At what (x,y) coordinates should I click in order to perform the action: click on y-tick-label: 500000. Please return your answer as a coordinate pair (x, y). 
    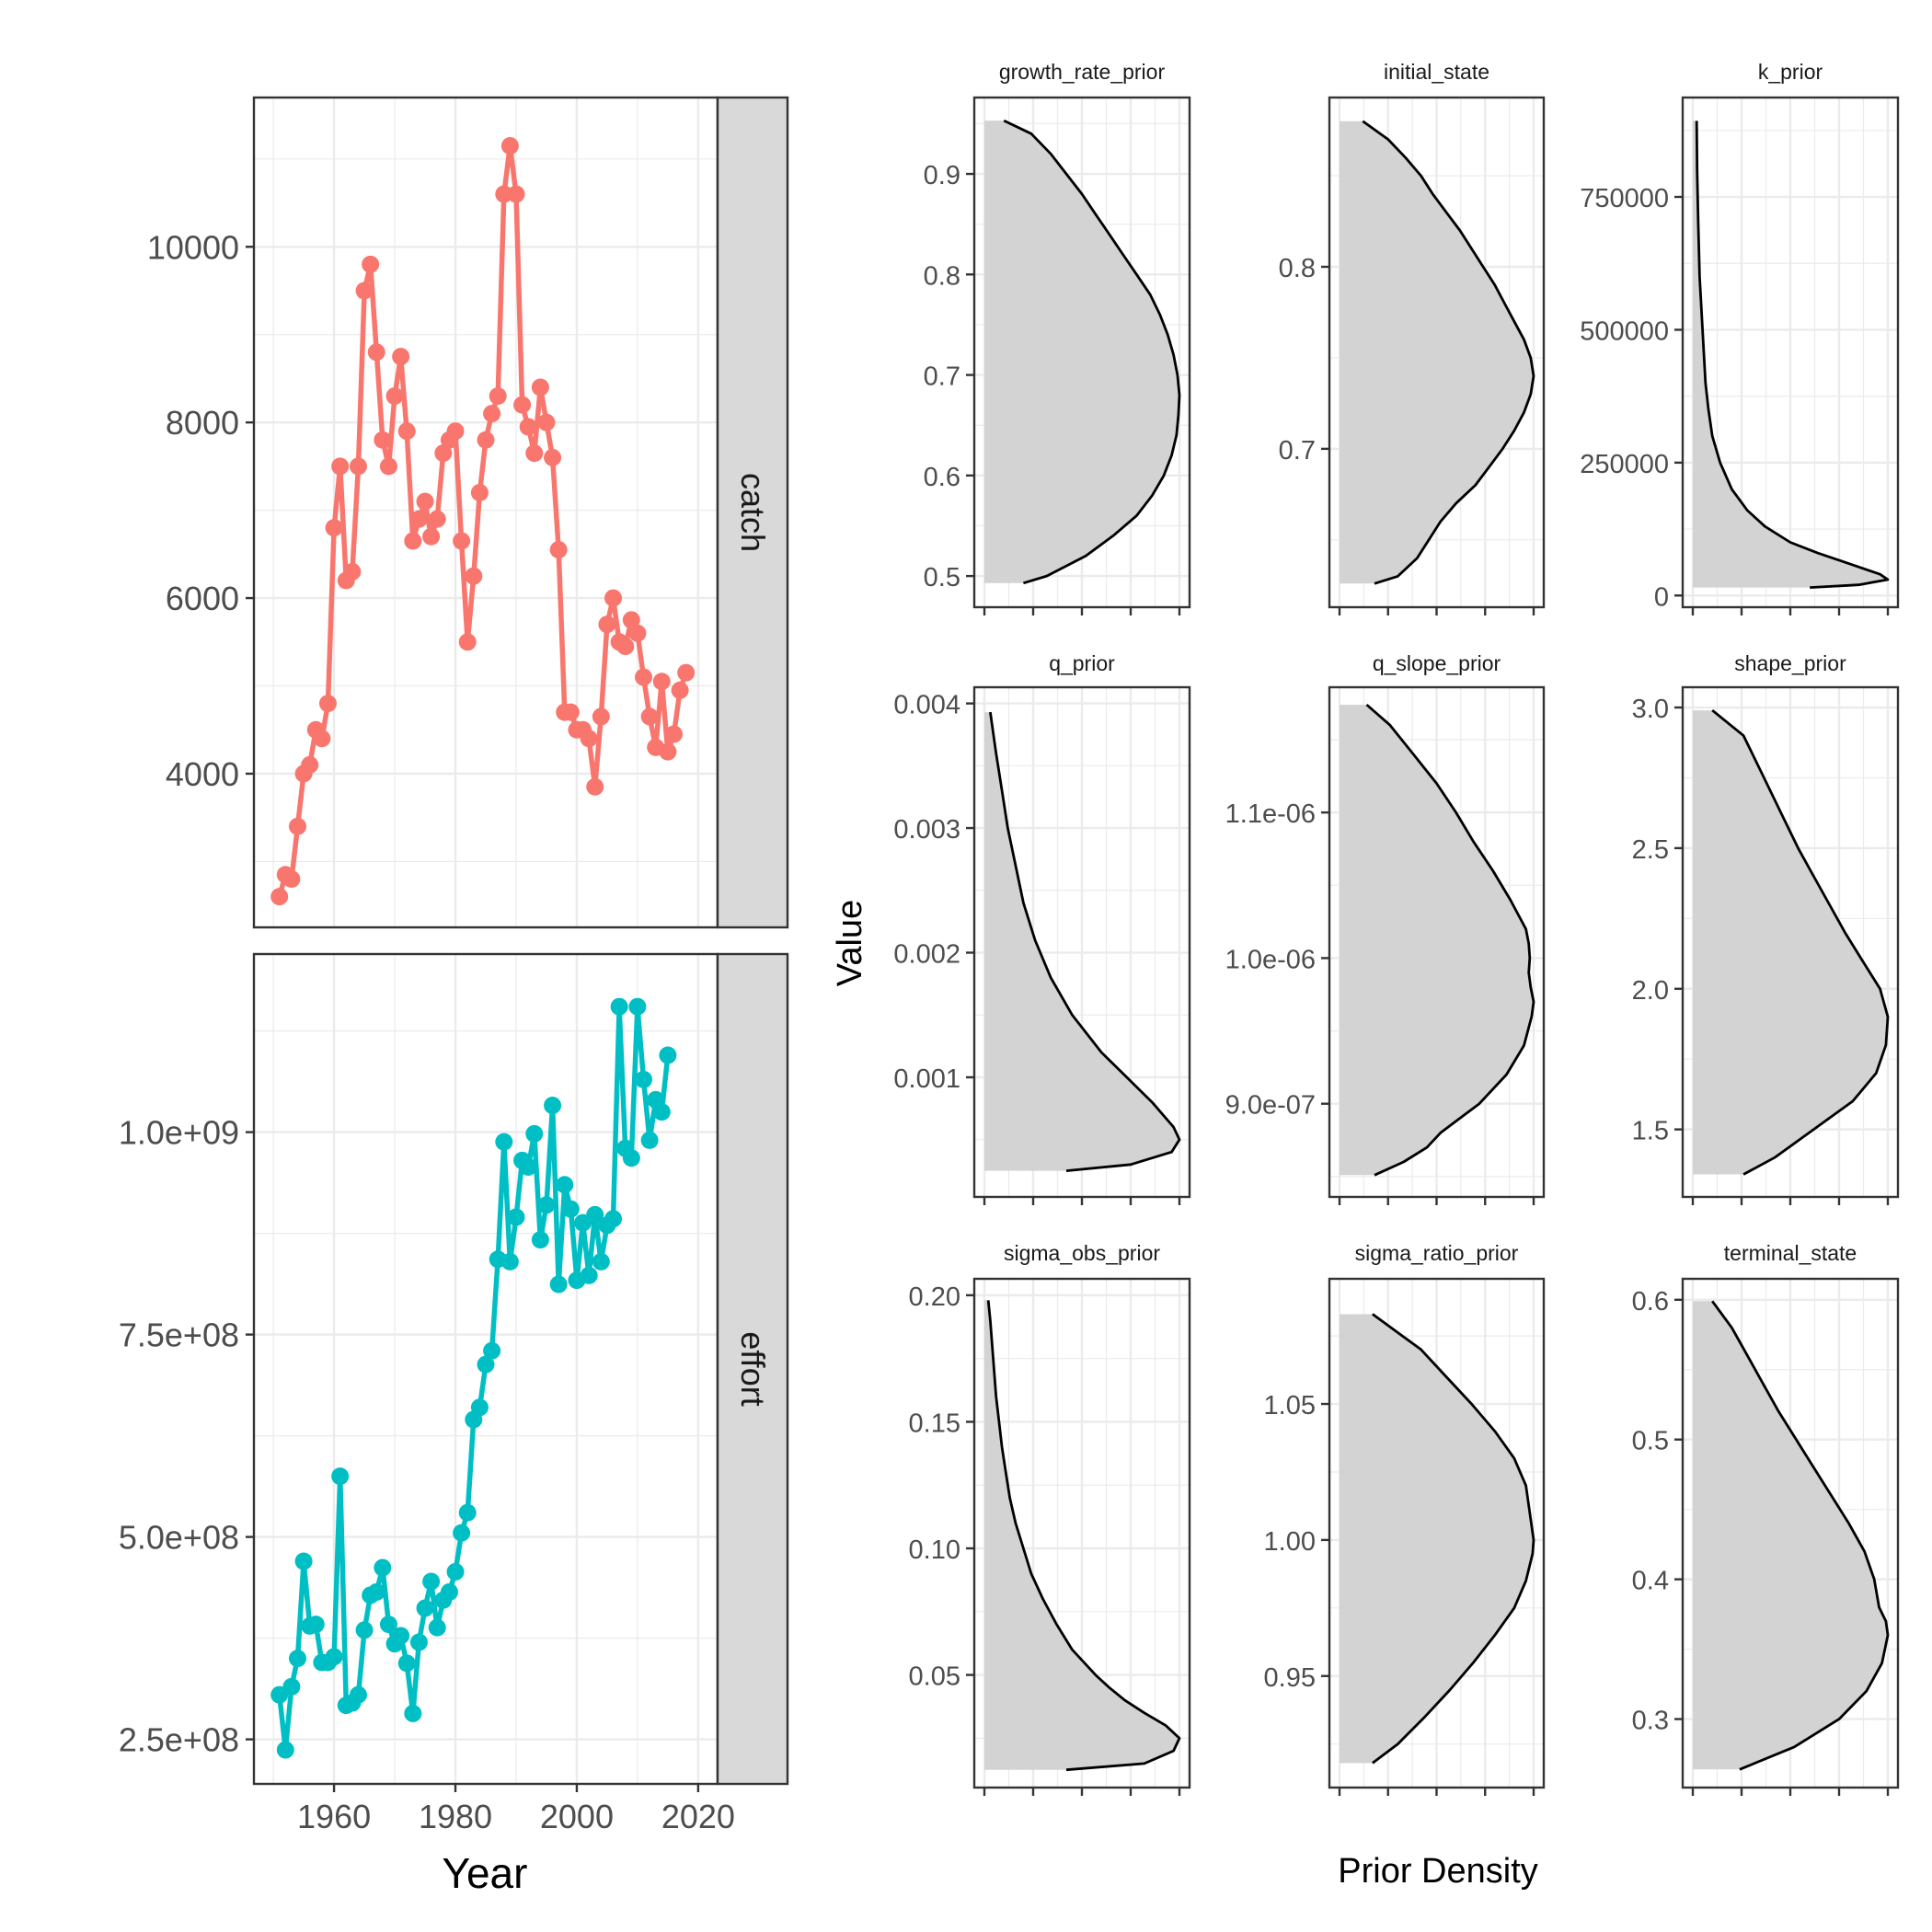
    Looking at the image, I should click on (1624, 331).